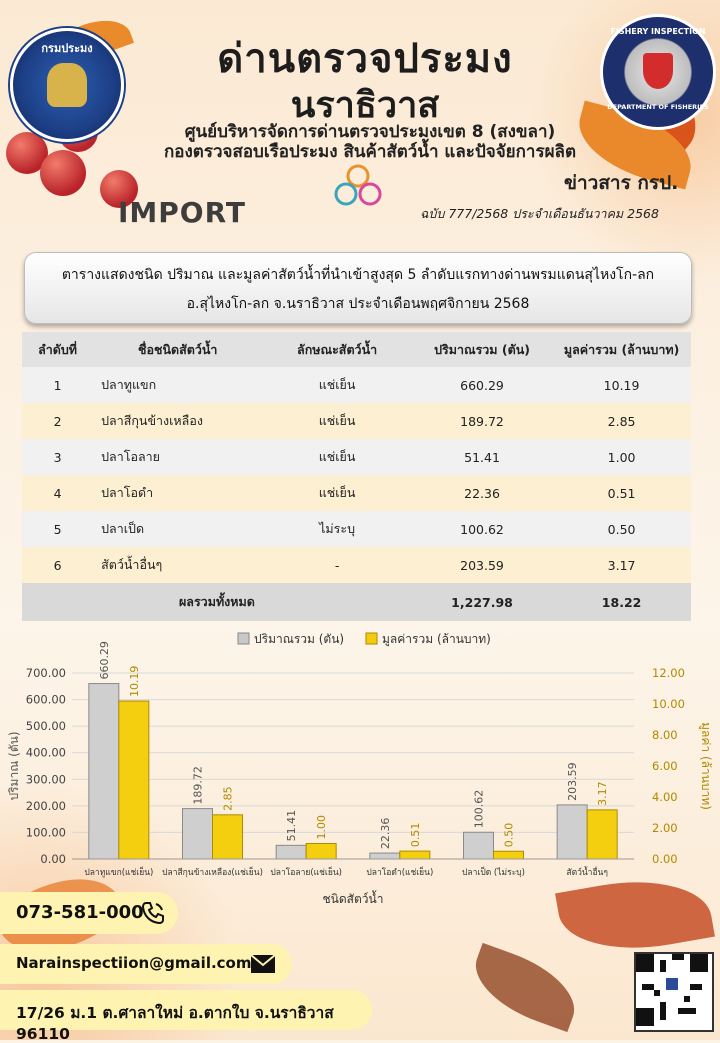  What do you see at coordinates (399, 872) in the screenshot?
I see `x-tick-label: ปลาโอดำ(แช่เย็น)` at bounding box center [399, 872].